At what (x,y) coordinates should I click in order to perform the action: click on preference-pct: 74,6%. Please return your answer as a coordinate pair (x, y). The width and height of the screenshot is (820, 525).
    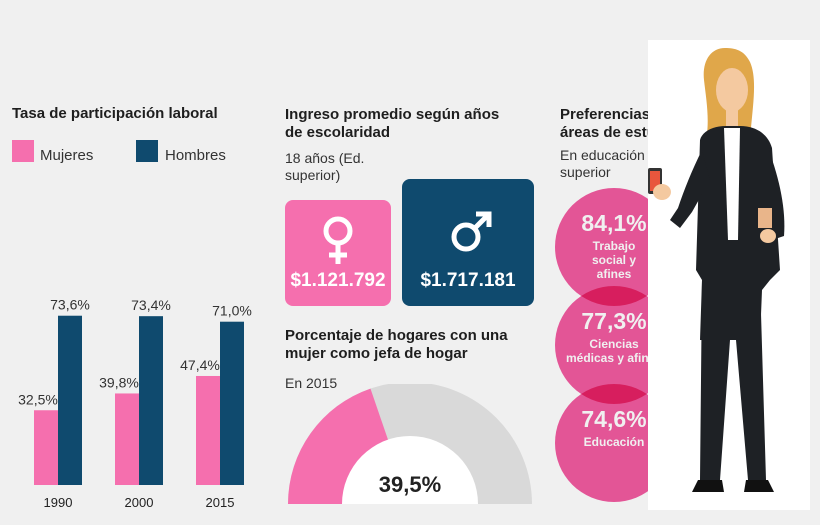
    Looking at the image, I should click on (614, 419).